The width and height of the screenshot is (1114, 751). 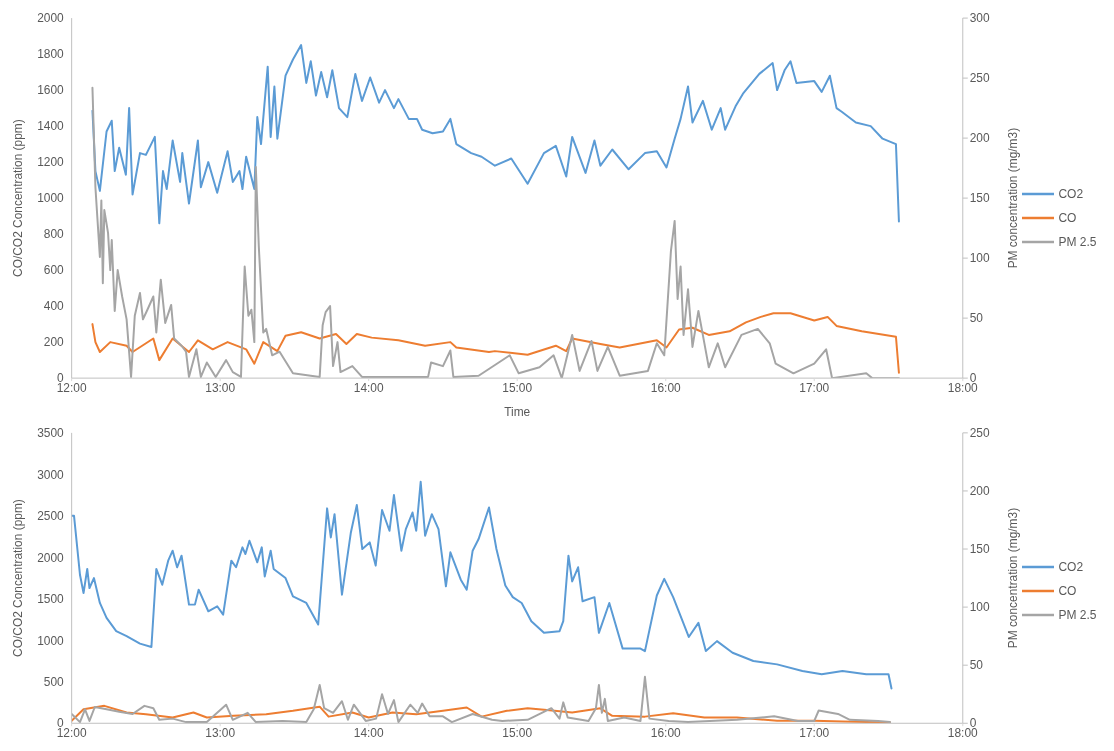 I want to click on y-tick-label: 200, so click(x=54, y=342).